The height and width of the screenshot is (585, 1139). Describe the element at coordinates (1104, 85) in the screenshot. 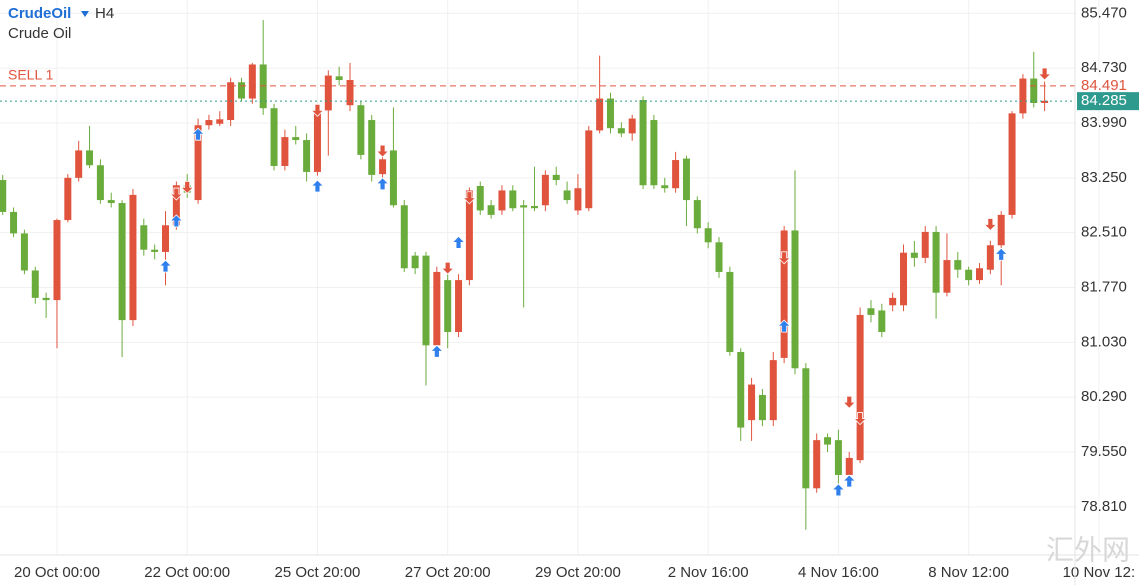

I see `price-tag-label: 84.491` at that location.